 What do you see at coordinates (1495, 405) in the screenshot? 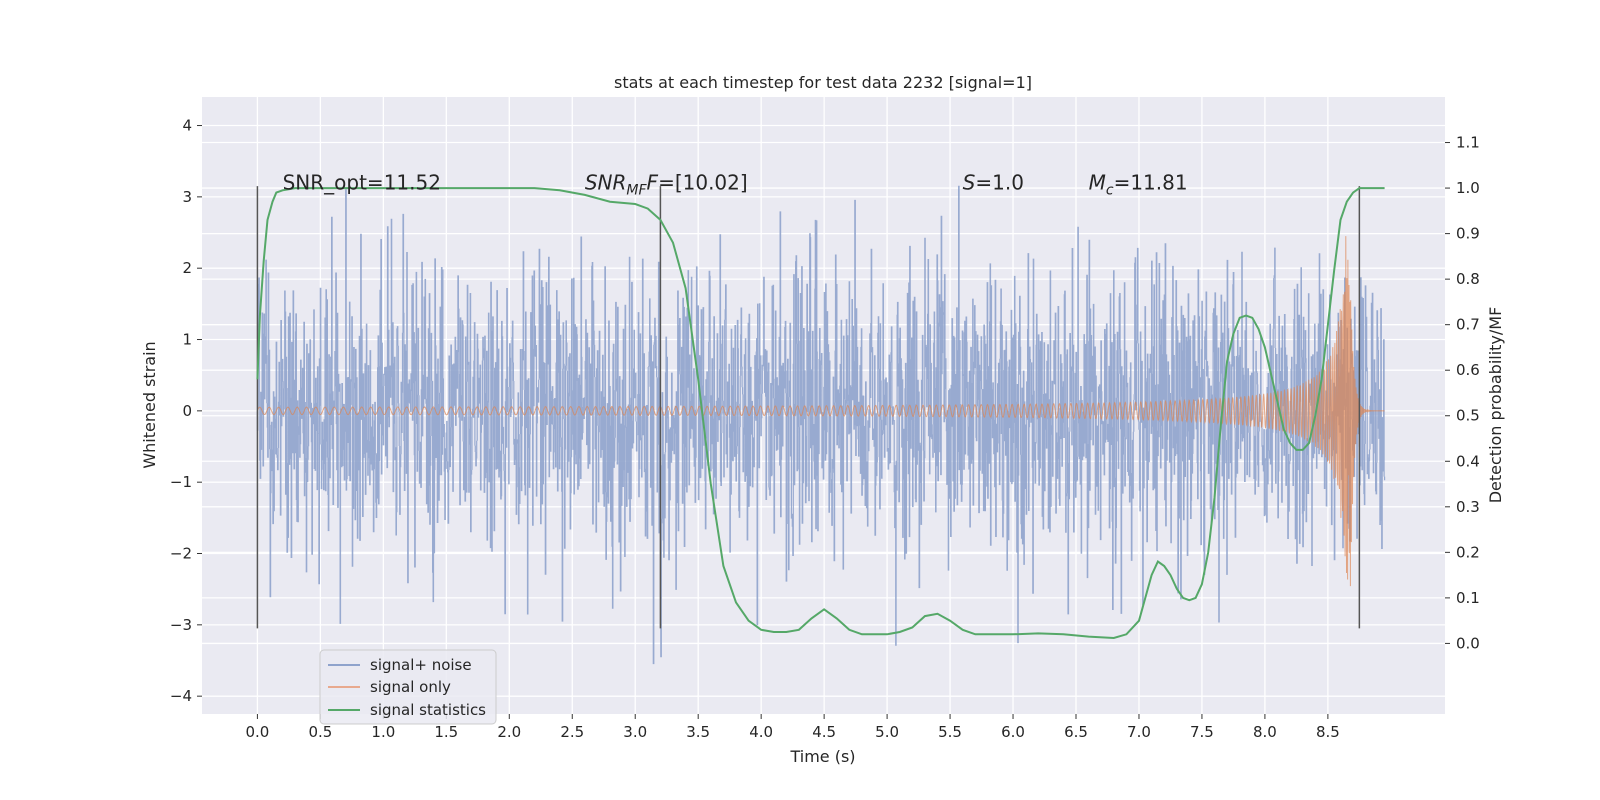
I see `y2-axis-label: Detection probability/MF` at bounding box center [1495, 405].